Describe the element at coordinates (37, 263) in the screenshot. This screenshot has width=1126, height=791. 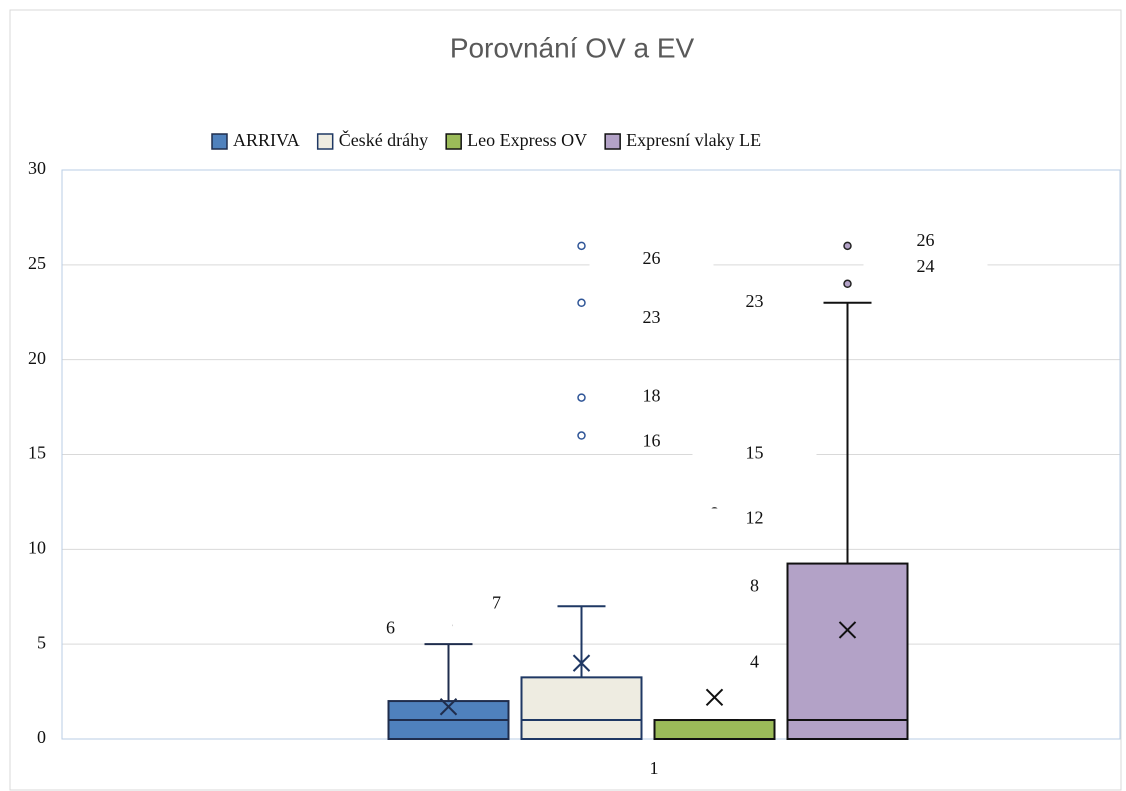
I see `y-tick-label: 25` at that location.